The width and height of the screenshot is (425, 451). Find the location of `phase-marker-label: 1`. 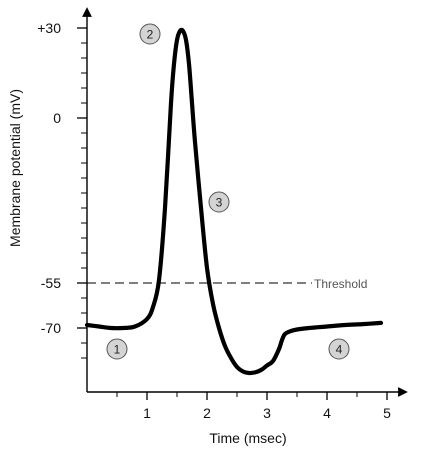

phase-marker-label: 1 is located at coordinates (117, 350).